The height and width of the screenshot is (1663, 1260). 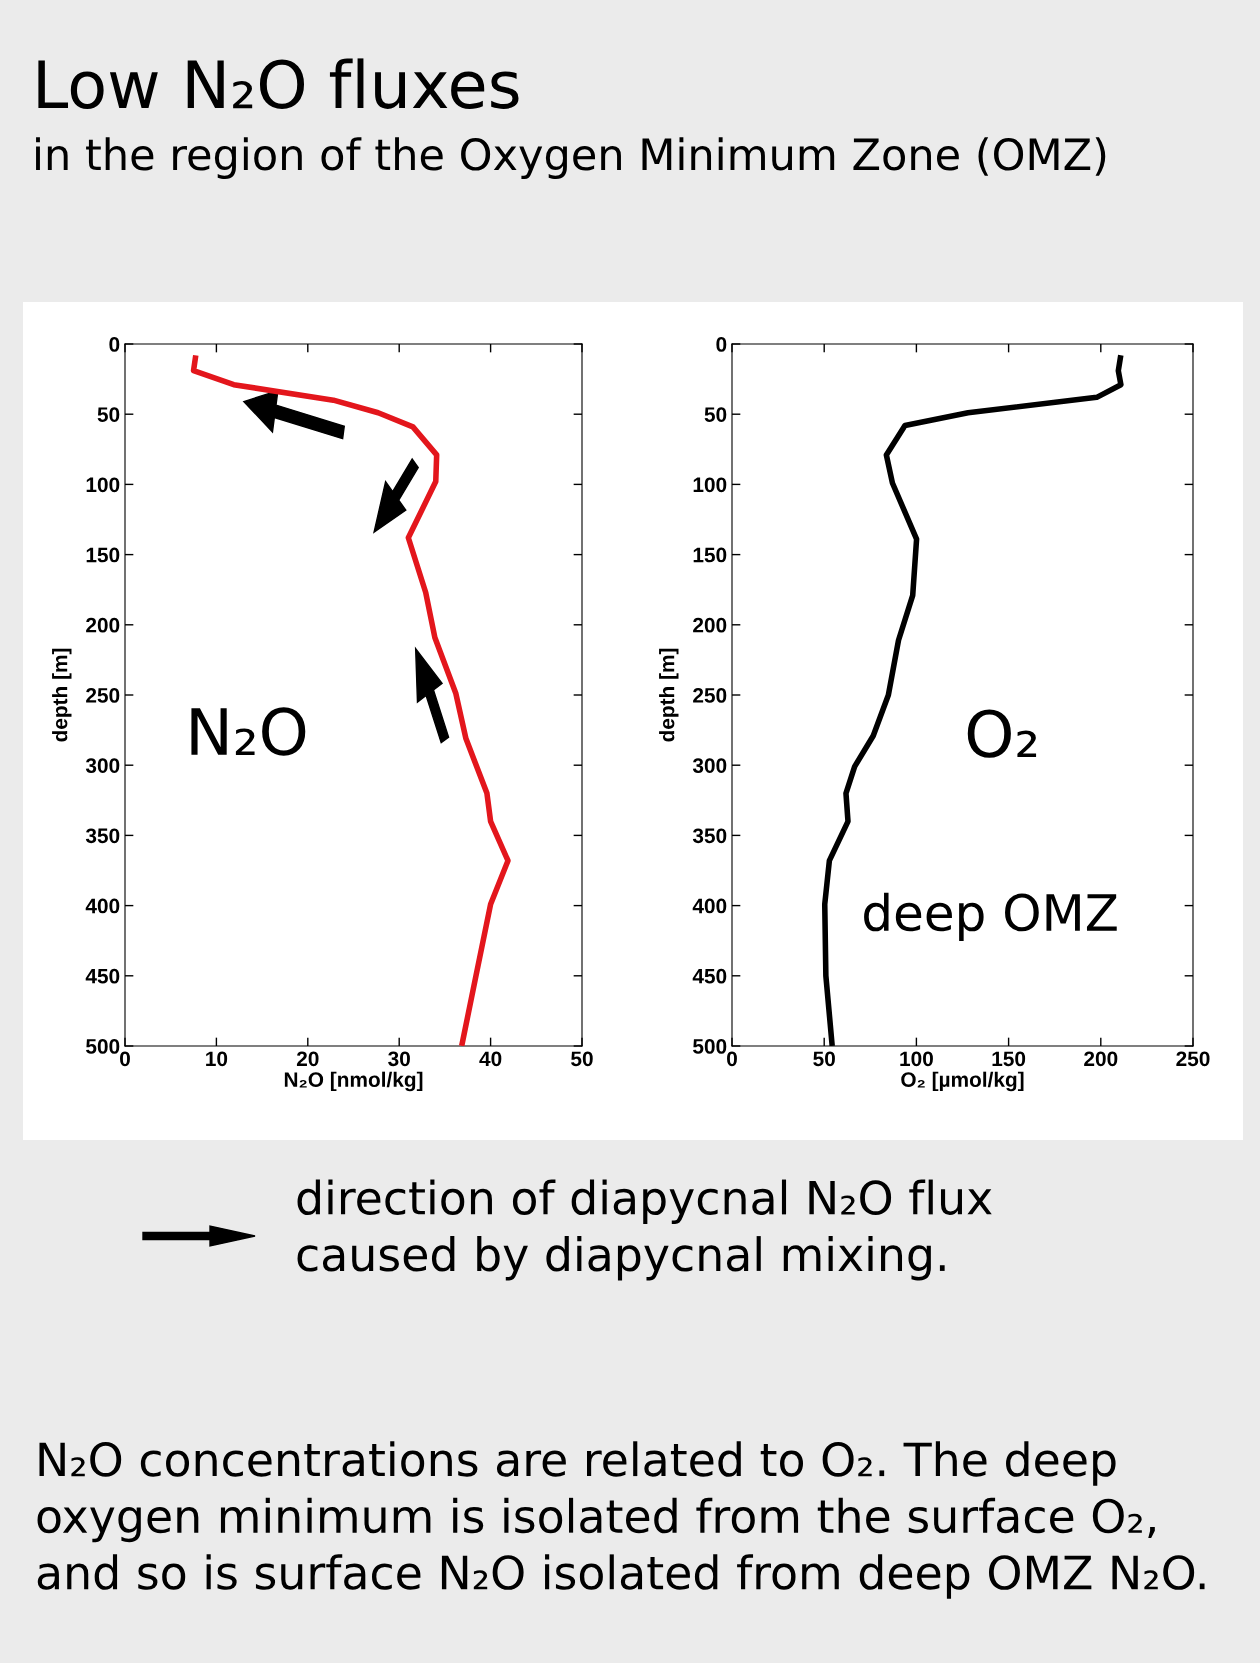 I want to click on x-tick-label: 20, so click(x=307, y=1059).